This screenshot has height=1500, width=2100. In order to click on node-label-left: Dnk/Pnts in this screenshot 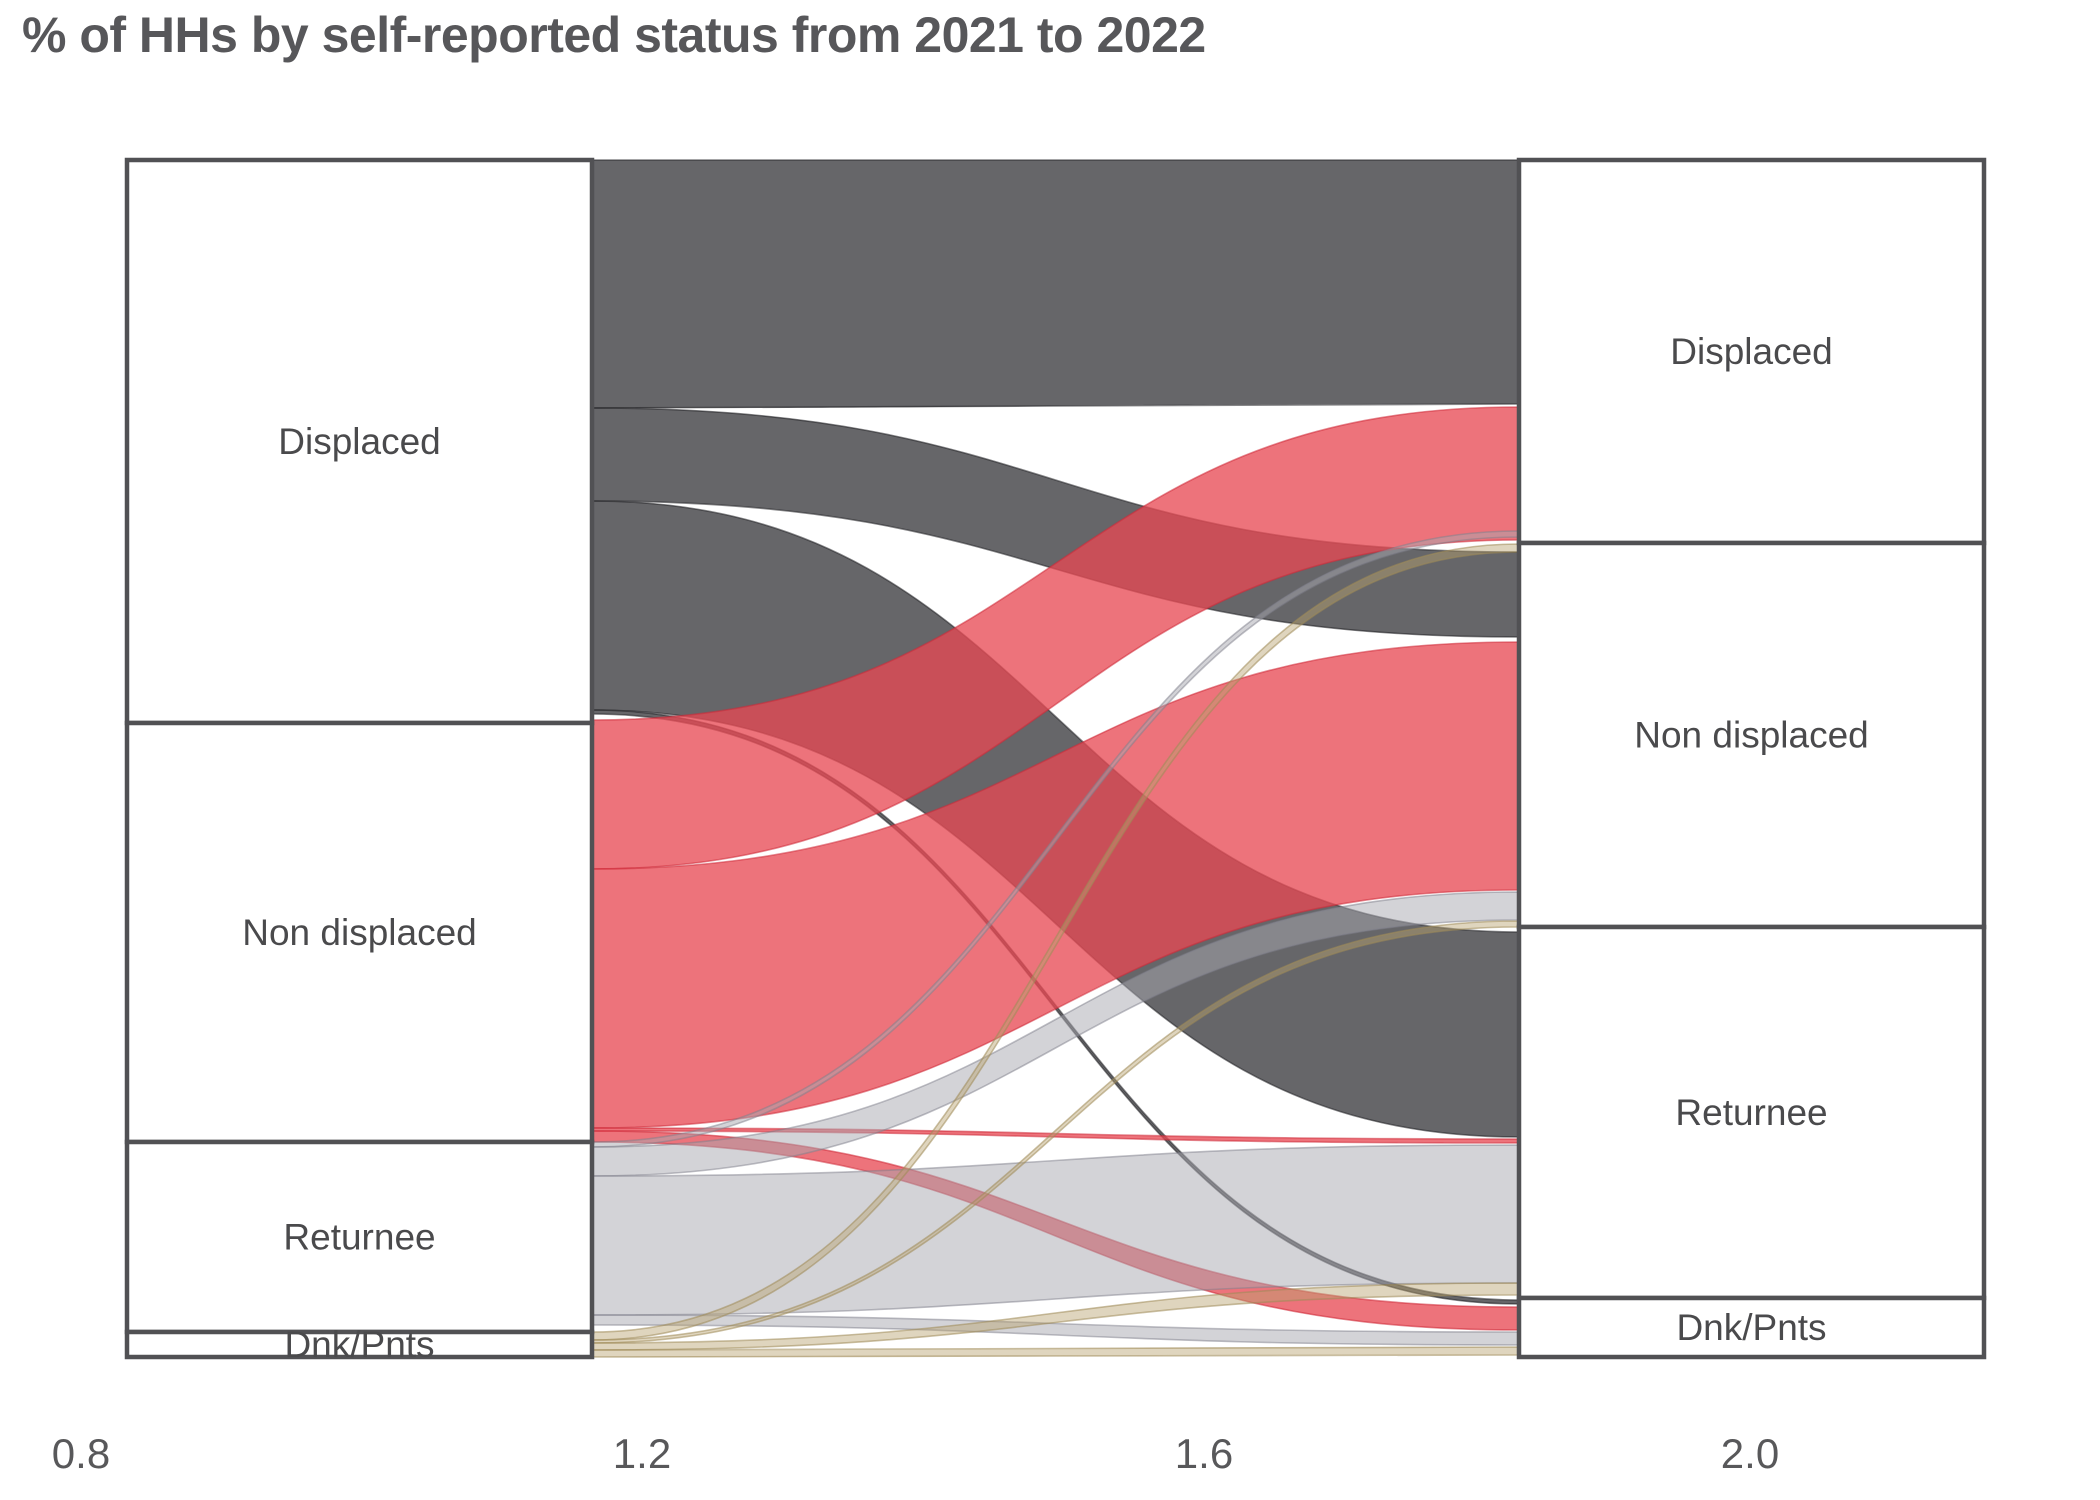, I will do `click(359, 1344)`.